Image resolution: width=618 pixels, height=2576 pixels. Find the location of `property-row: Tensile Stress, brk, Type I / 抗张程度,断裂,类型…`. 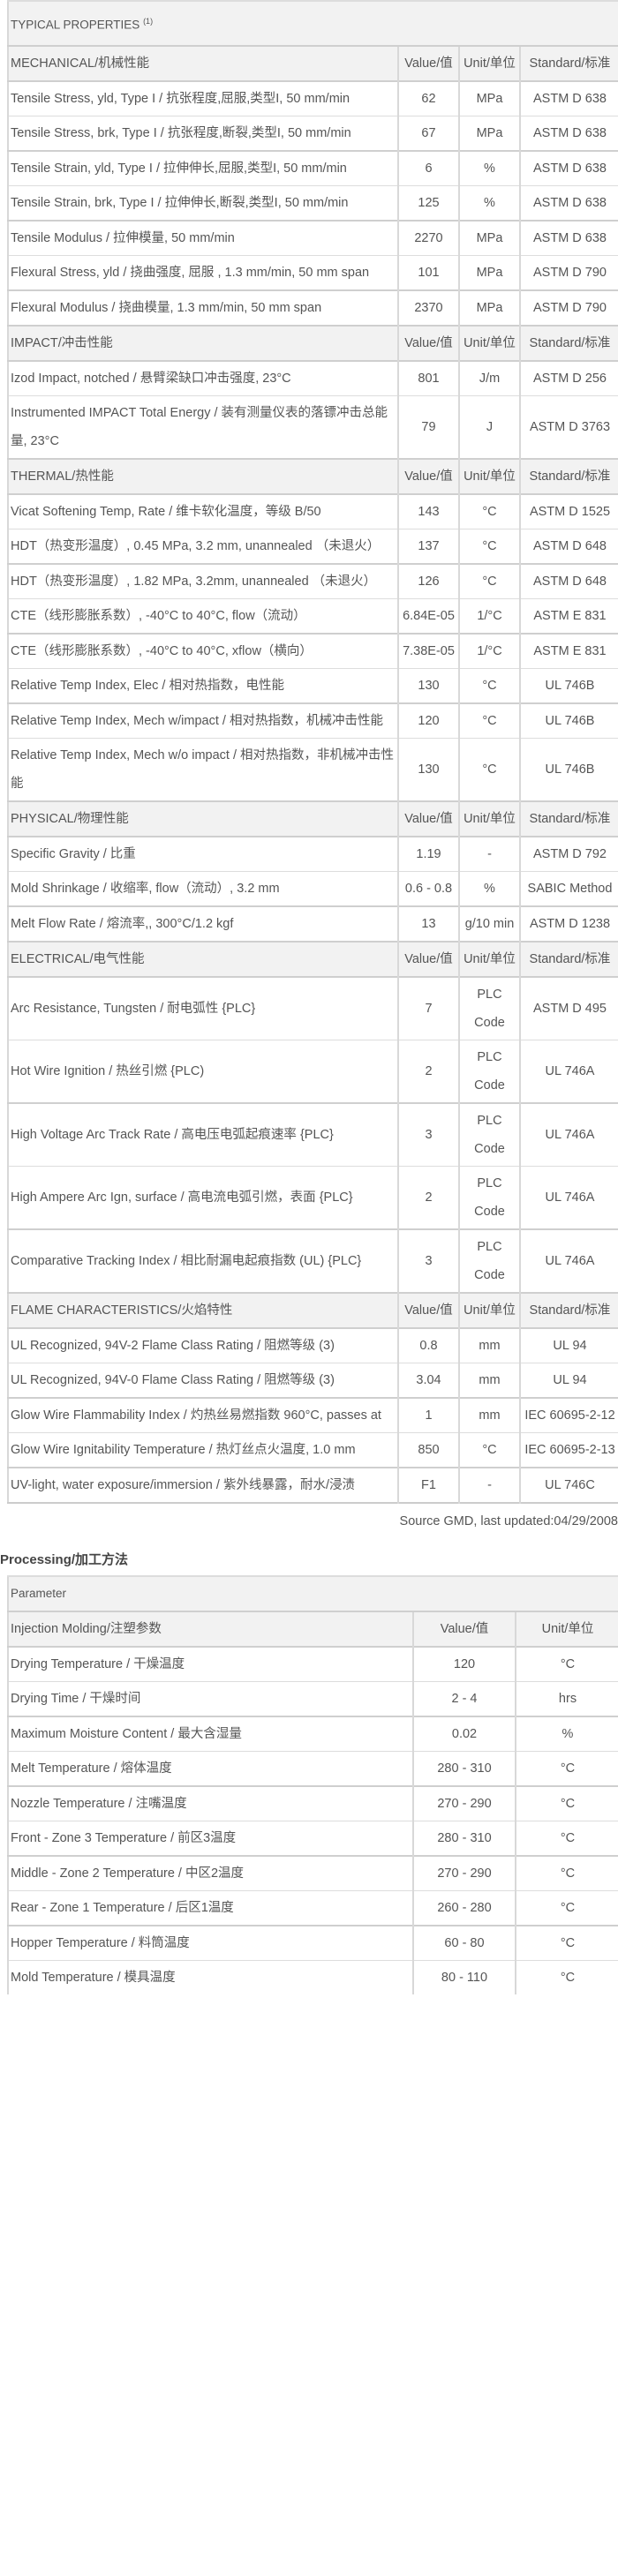

property-row: Tensile Stress, brk, Type I / 抗张程度,断裂,类型… is located at coordinates (313, 133).